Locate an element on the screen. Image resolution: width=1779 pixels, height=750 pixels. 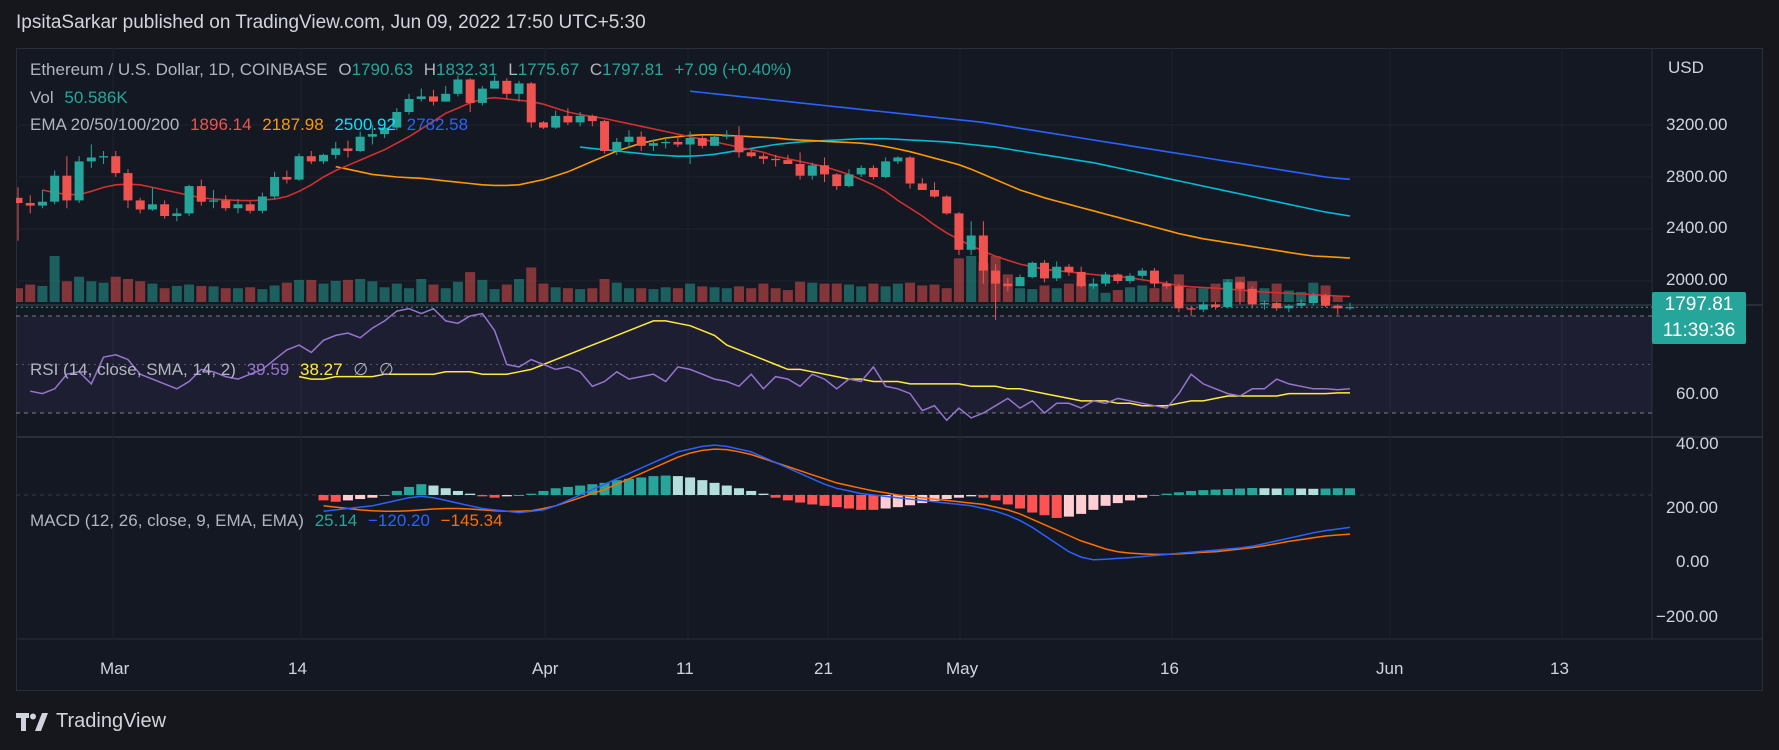
close-value: 1797.81 is located at coordinates (633, 69).